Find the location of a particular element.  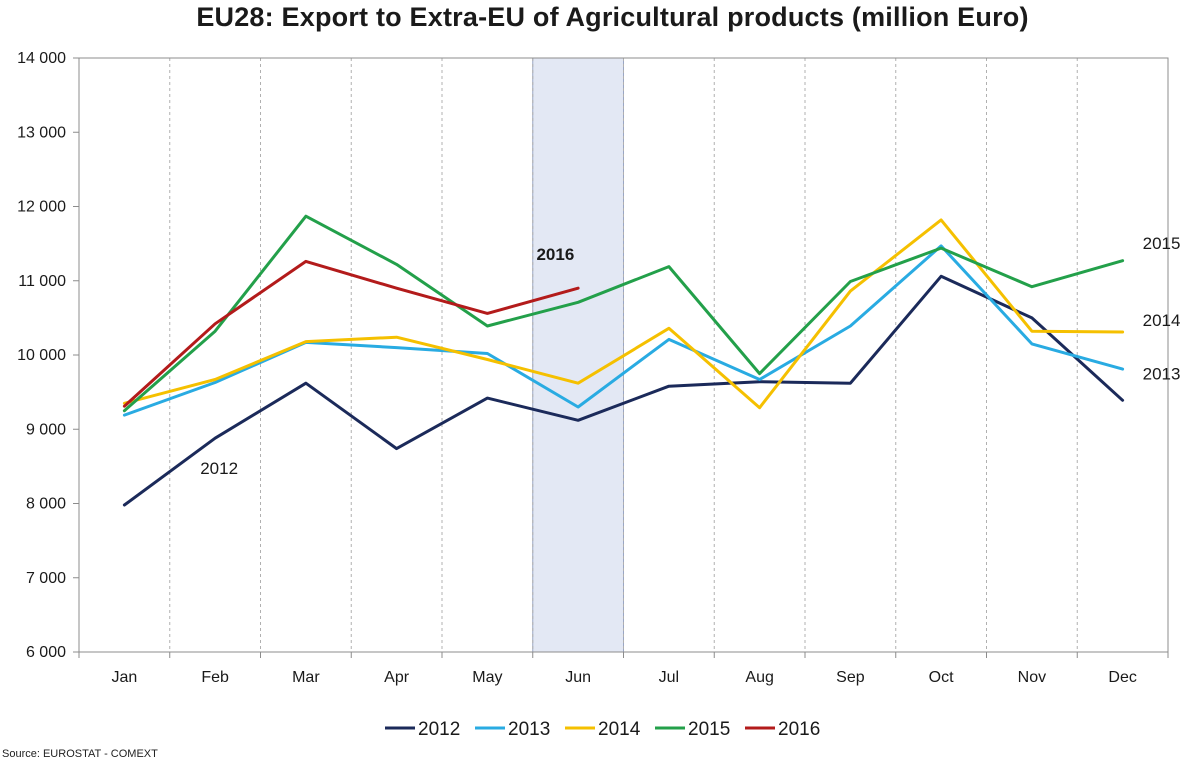

y-tick-label: 12 000 is located at coordinates (41, 207).